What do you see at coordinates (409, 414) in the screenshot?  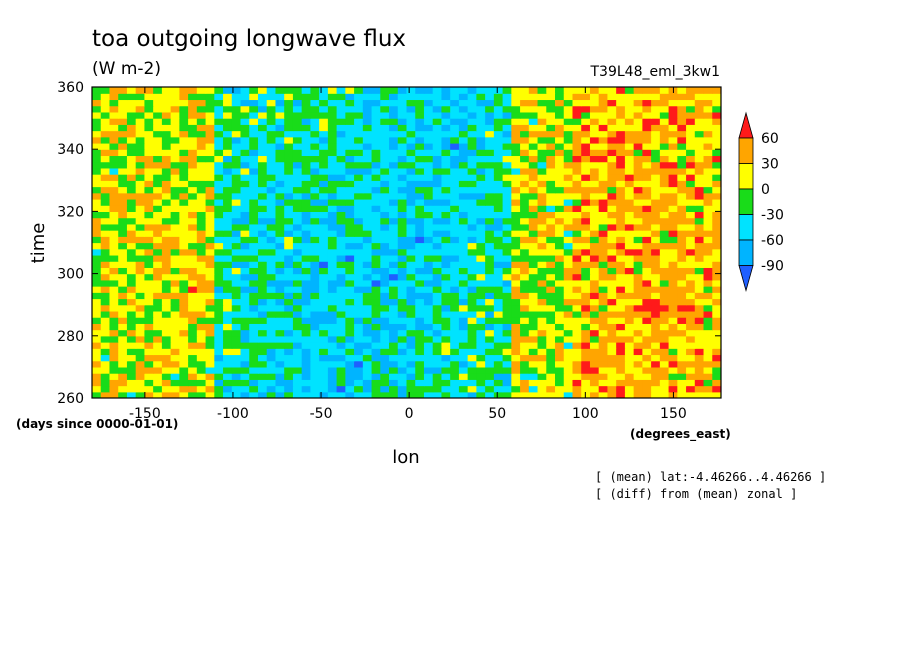 I see `x-tick-label: 0` at bounding box center [409, 414].